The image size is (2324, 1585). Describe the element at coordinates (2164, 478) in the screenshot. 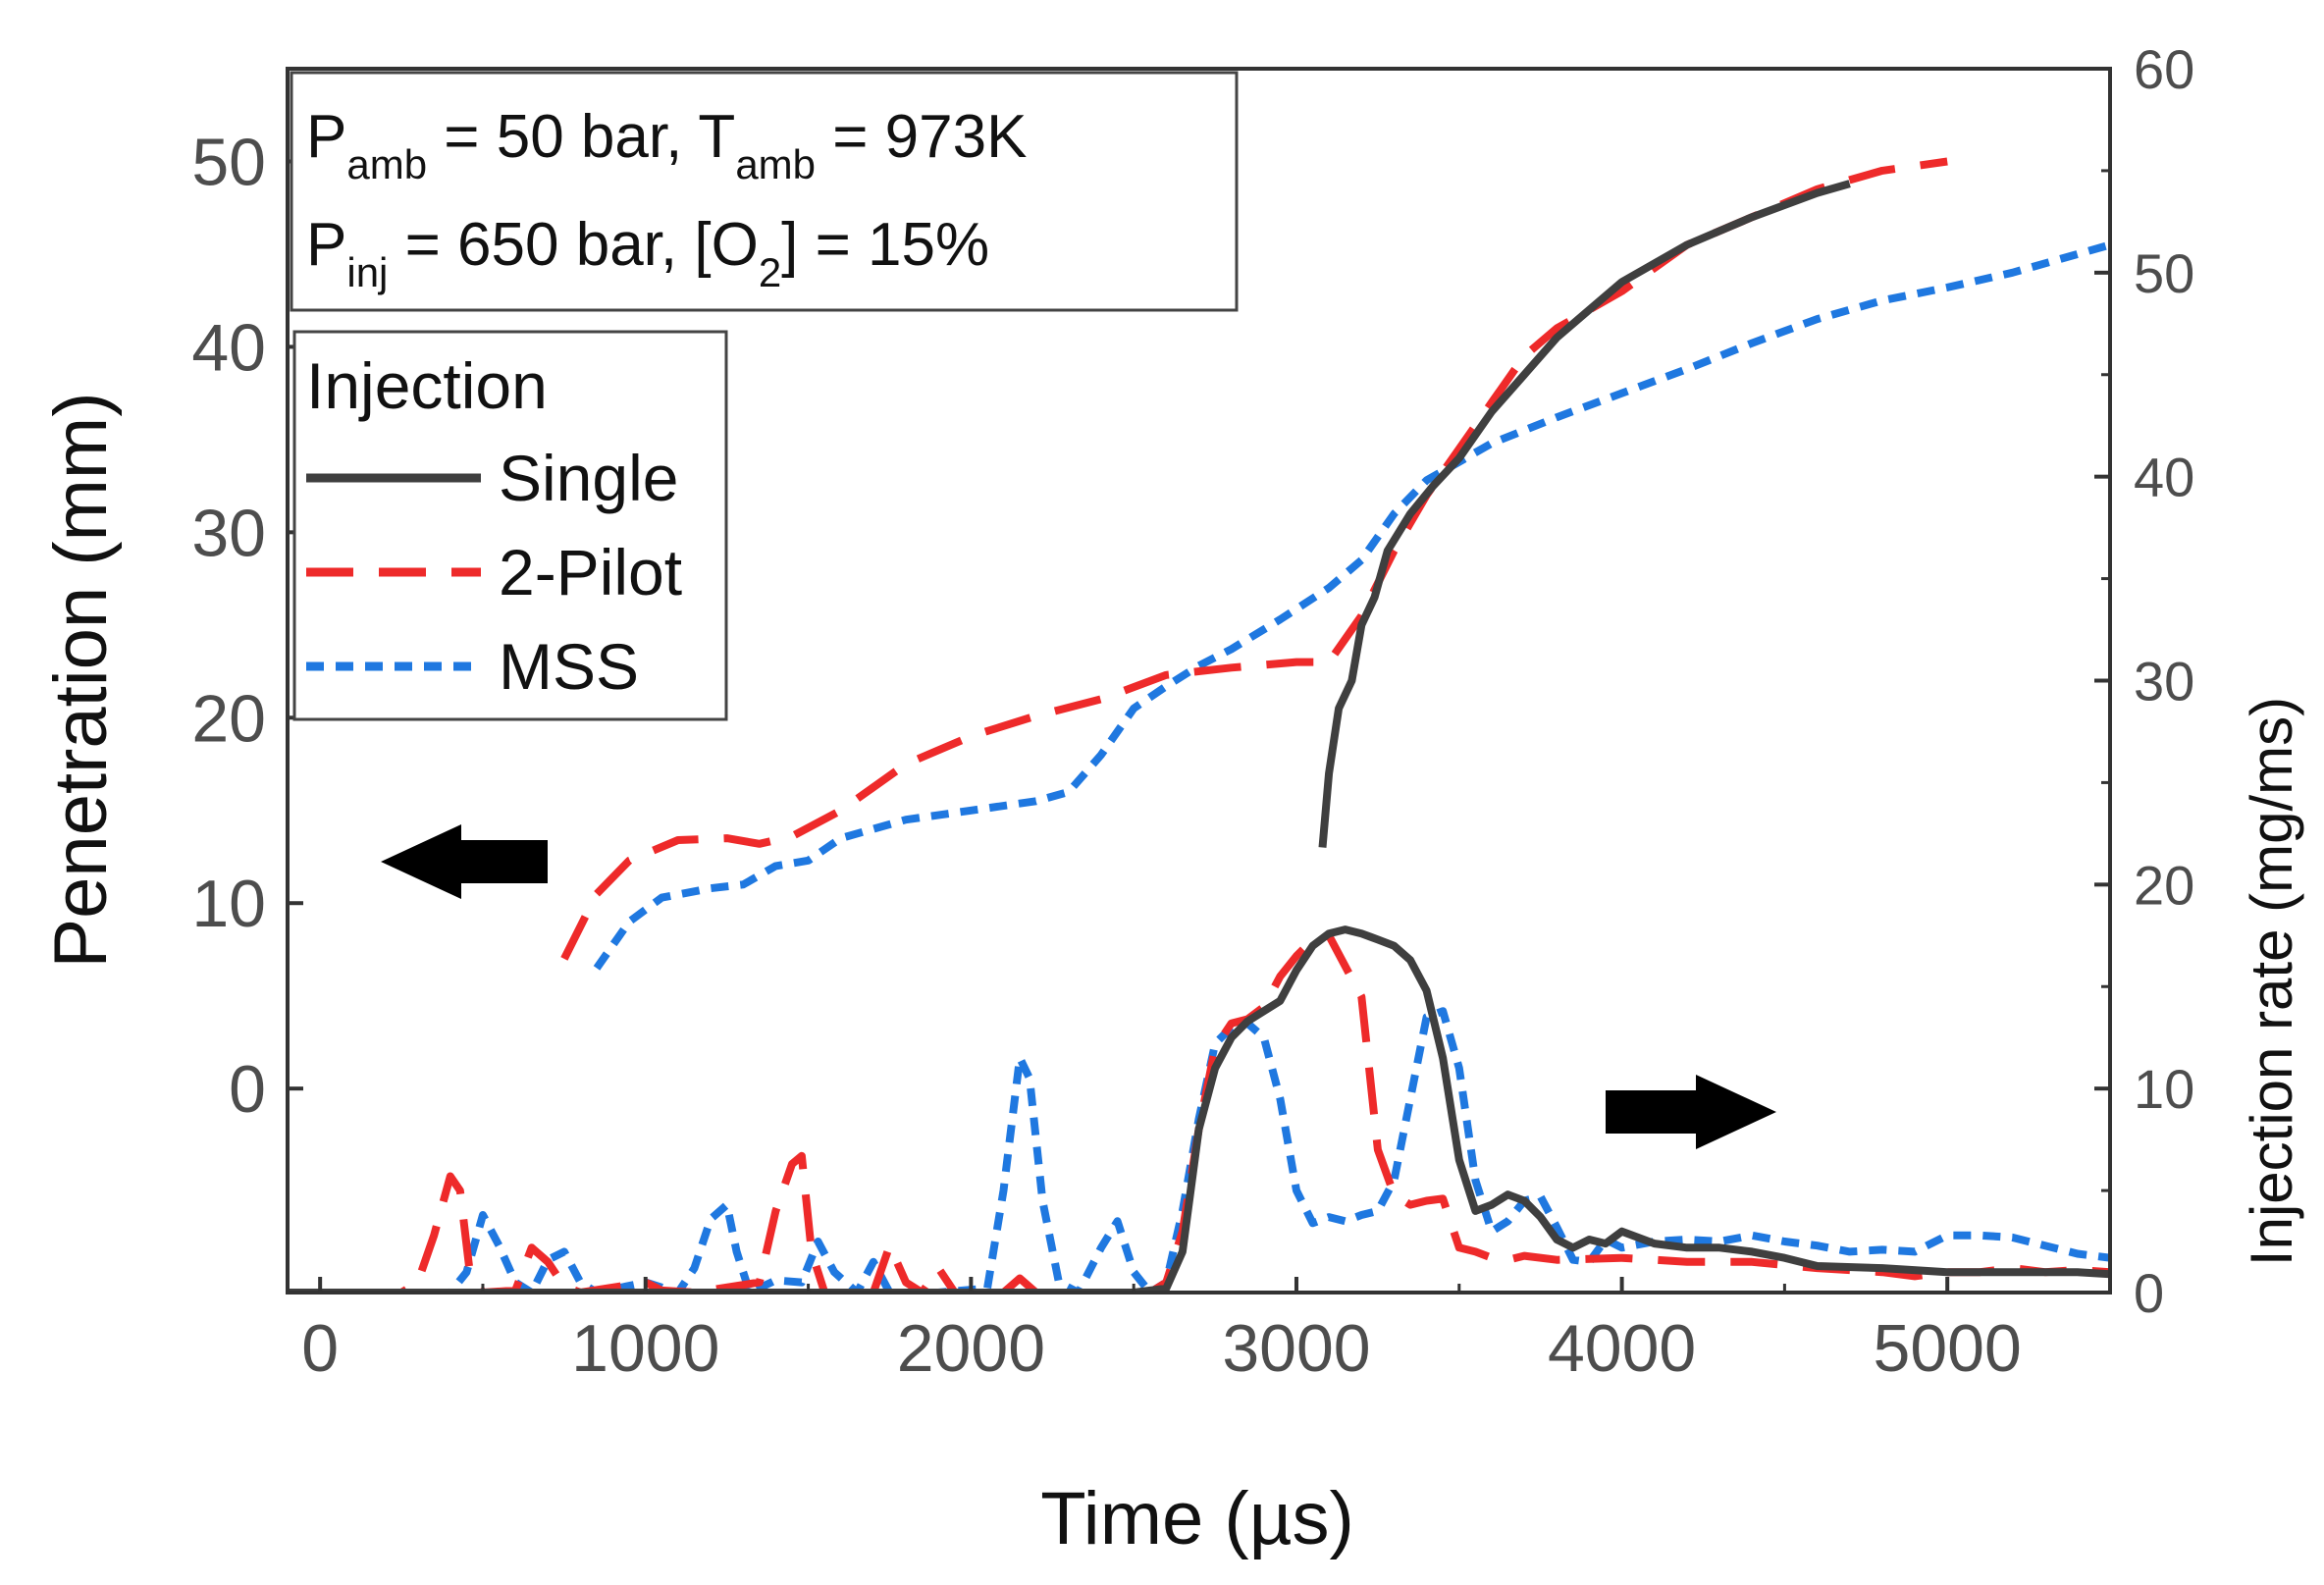

I see `y-right-tick-label-40: 40` at that location.